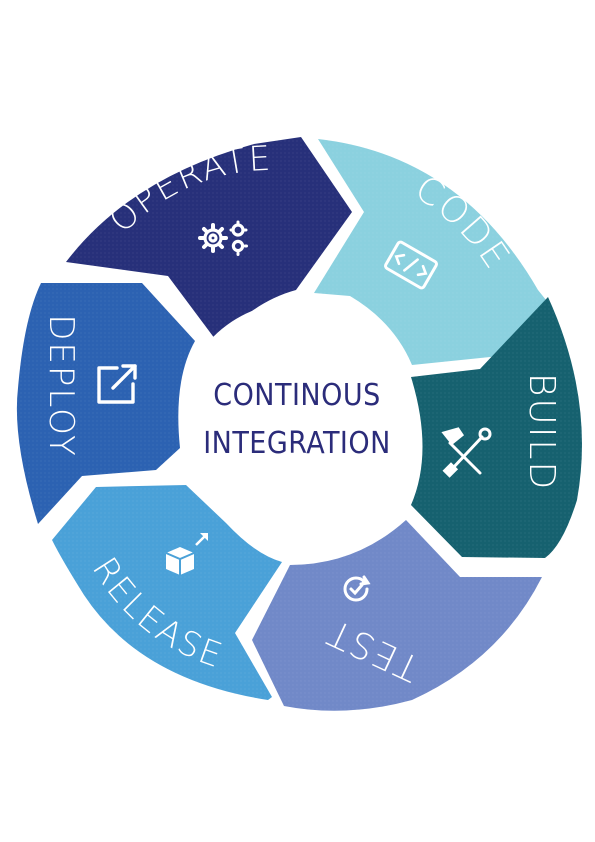  What do you see at coordinates (117, 384) in the screenshot?
I see `external-link-icon` at bounding box center [117, 384].